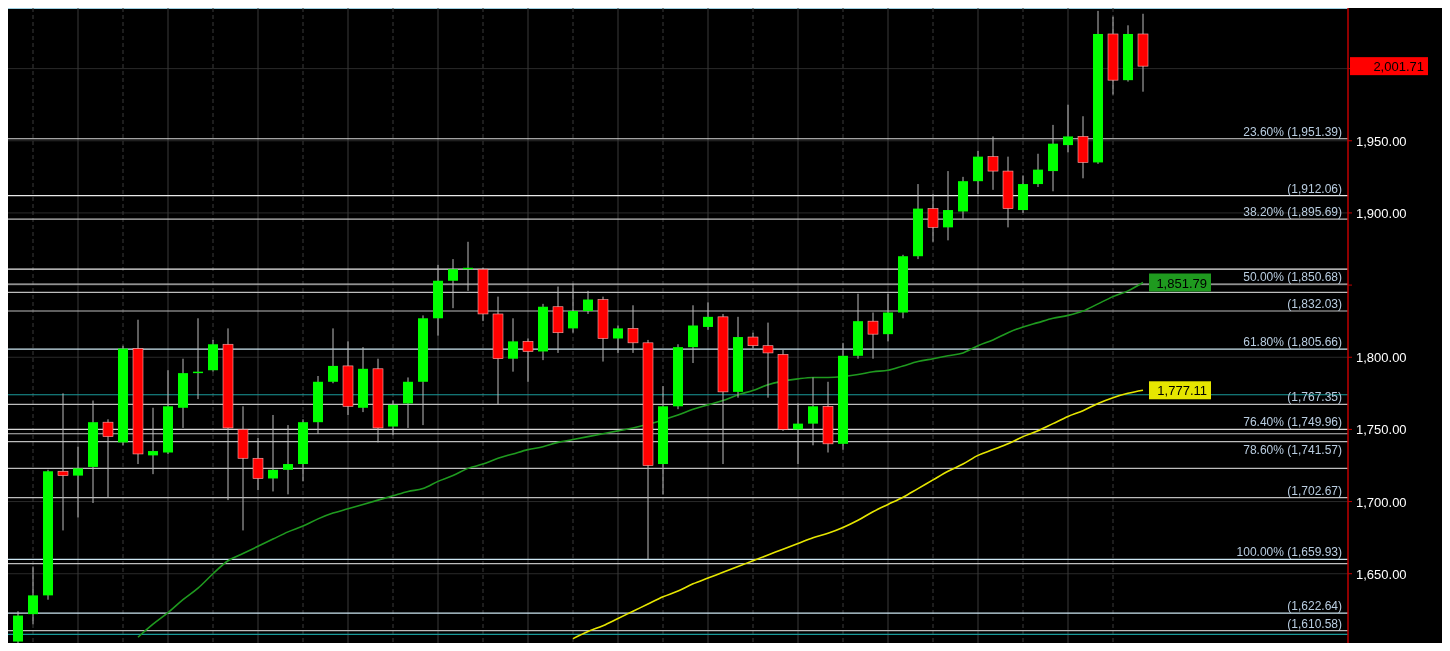 The width and height of the screenshot is (1450, 651). Describe the element at coordinates (1314, 623) in the screenshot. I see `ref-line-label: (1,610.58)` at that location.